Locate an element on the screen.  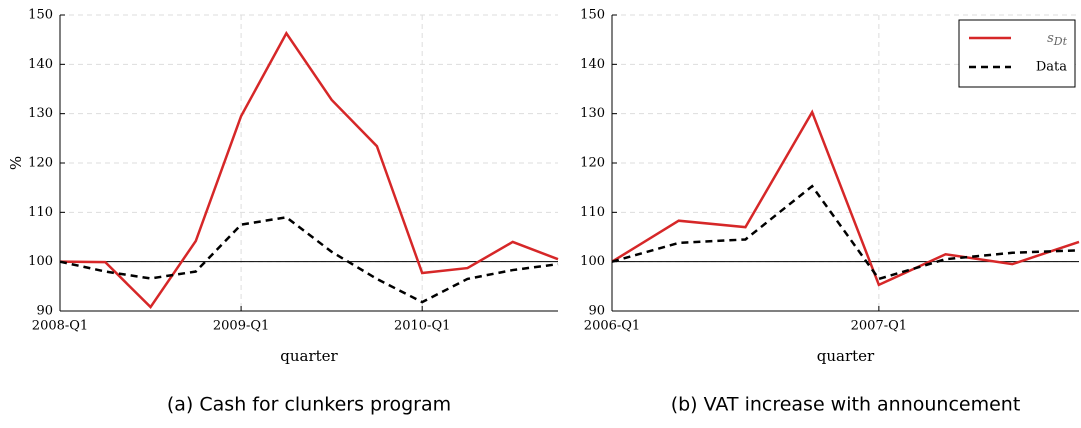
x-tick-label: 2007-Q1 is located at coordinates (879, 326).